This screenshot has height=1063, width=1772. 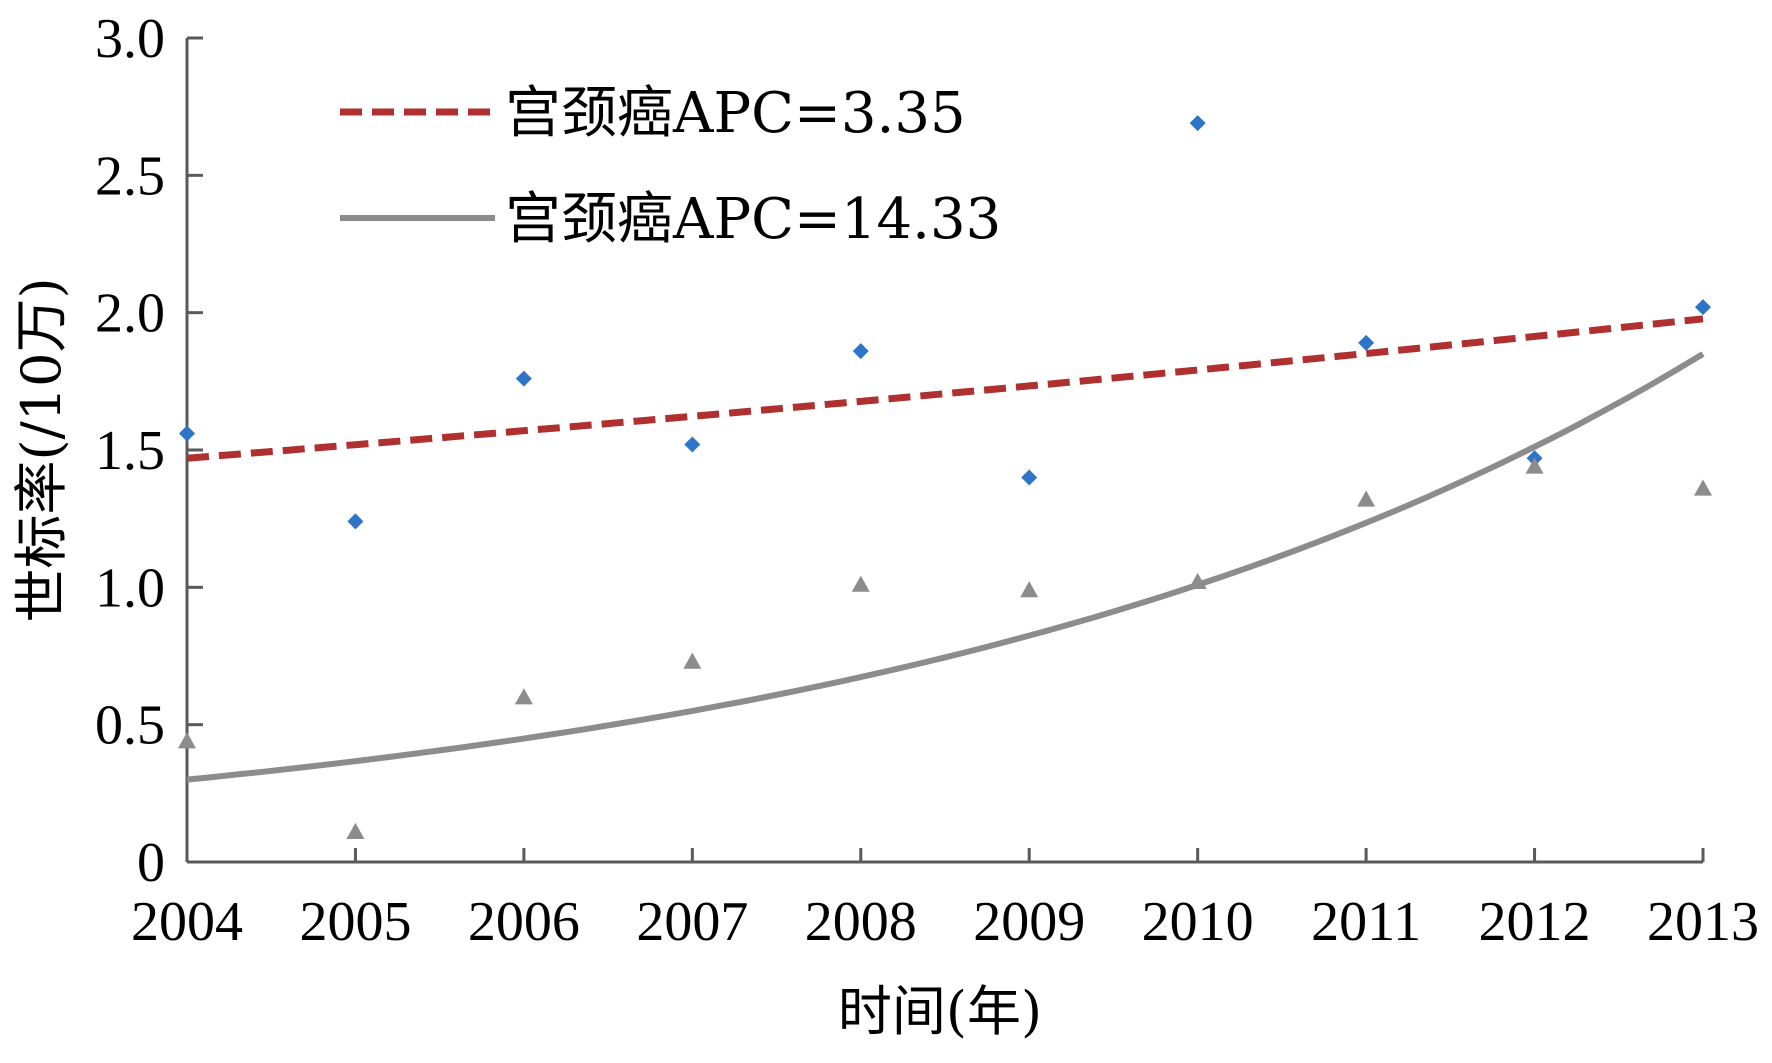 I want to click on y-ticks: 0 0.5 1.0 1.5 2.0 2.5 3.0, so click(x=149, y=451).